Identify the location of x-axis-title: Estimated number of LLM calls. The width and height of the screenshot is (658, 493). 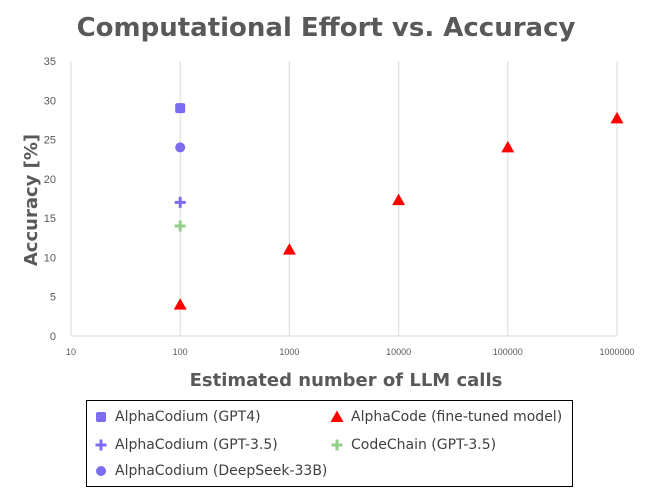
(346, 380).